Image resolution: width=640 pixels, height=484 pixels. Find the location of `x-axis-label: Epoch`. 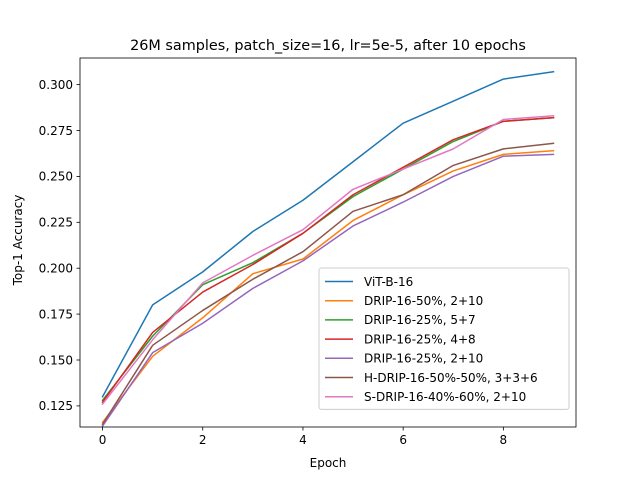

x-axis-label: Epoch is located at coordinates (328, 463).